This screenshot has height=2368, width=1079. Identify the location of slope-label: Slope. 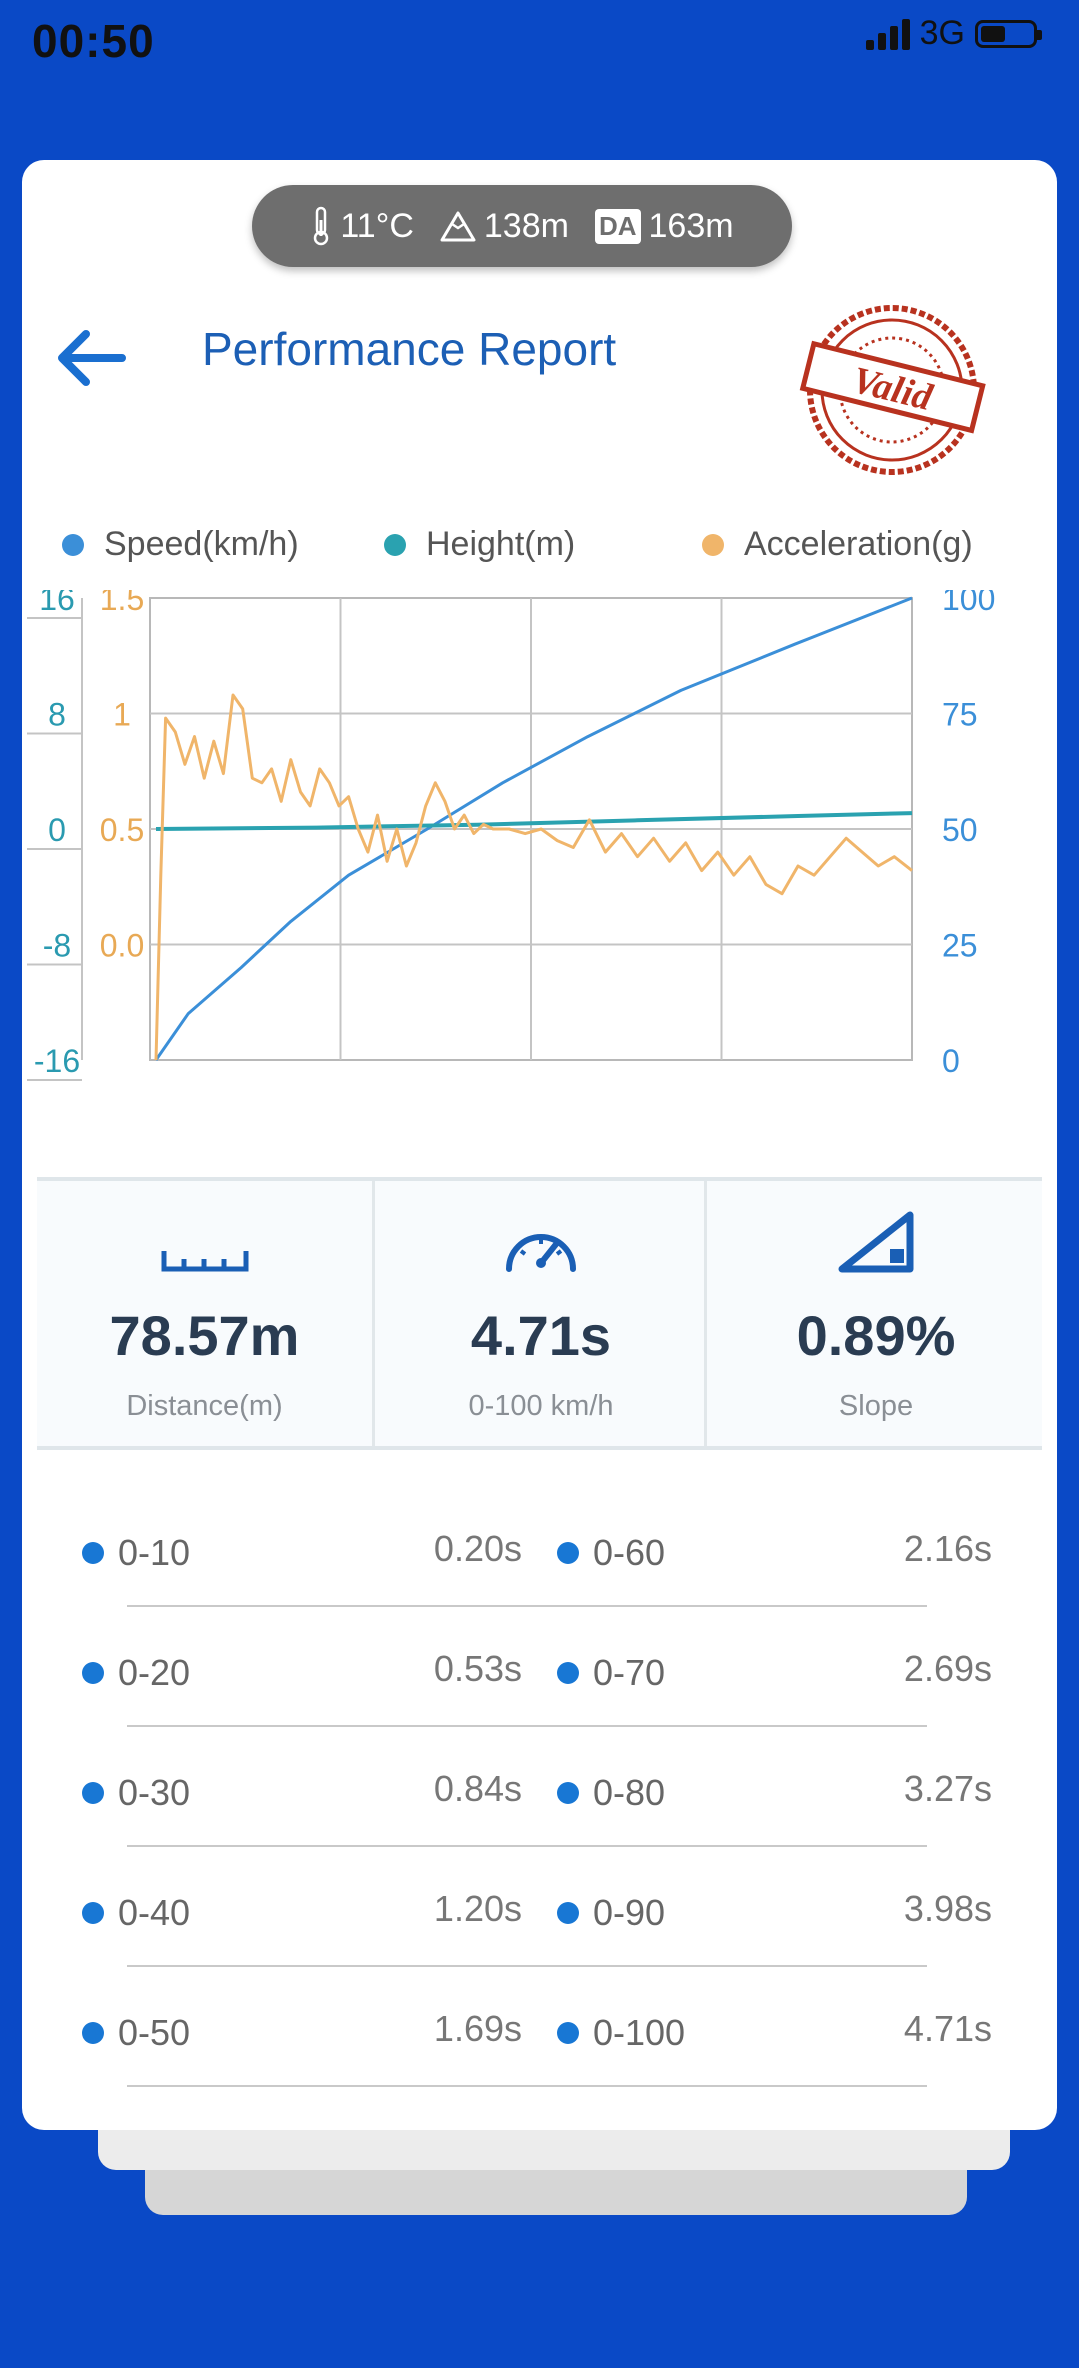
(876, 1406).